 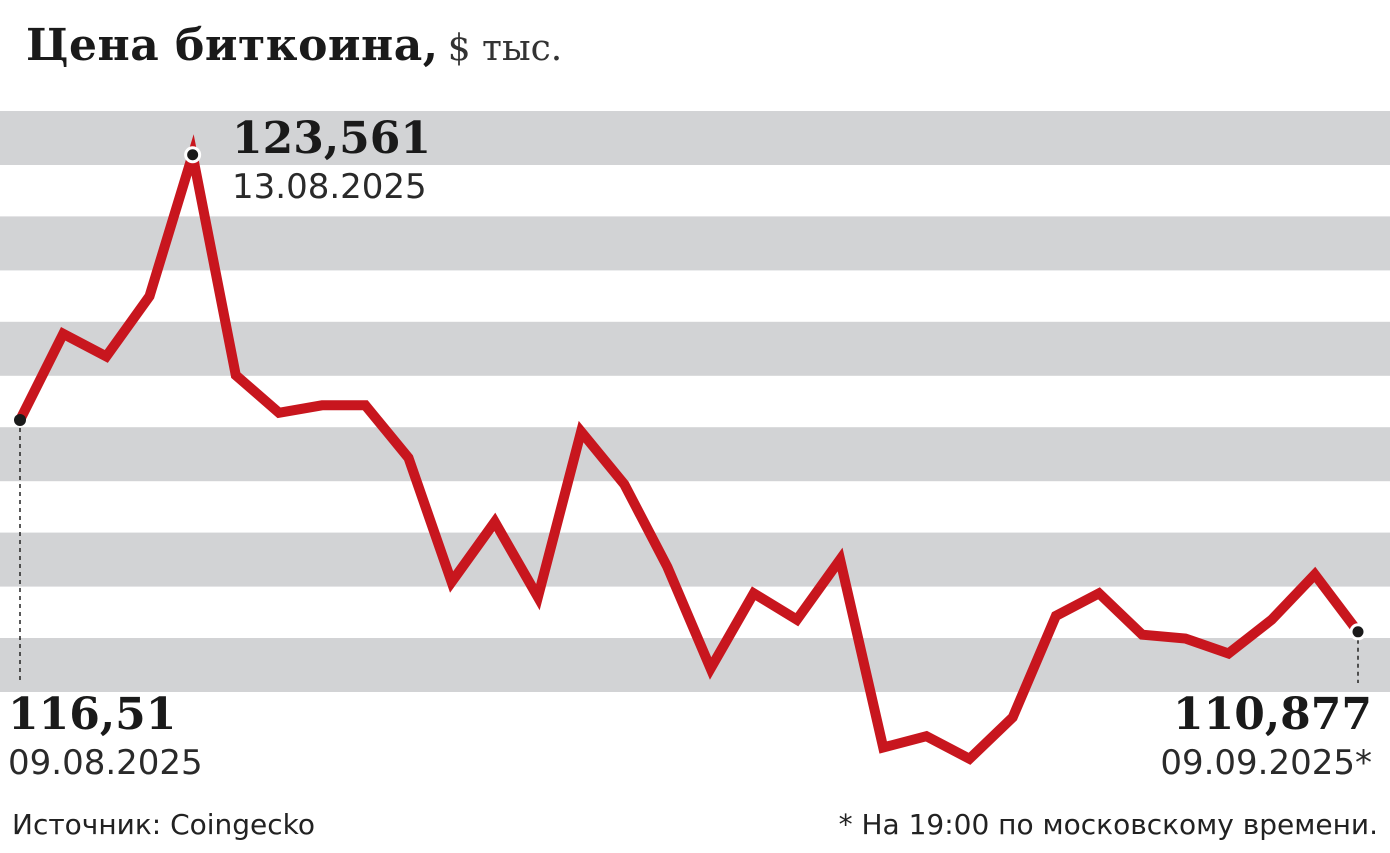 I want to click on start-point-marker, so click(x=20, y=419).